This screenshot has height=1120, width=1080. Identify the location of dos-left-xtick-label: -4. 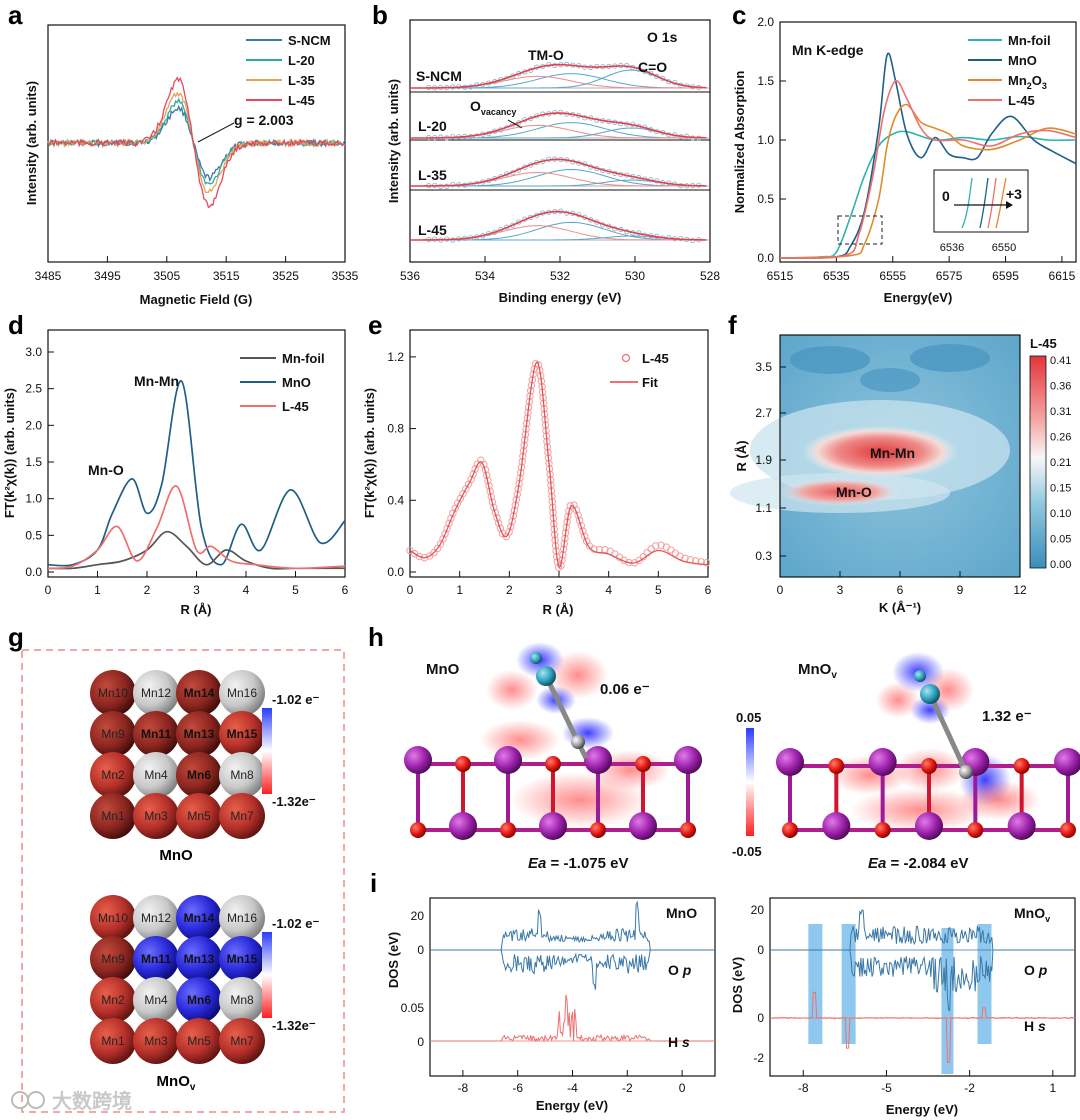
(572, 1088).